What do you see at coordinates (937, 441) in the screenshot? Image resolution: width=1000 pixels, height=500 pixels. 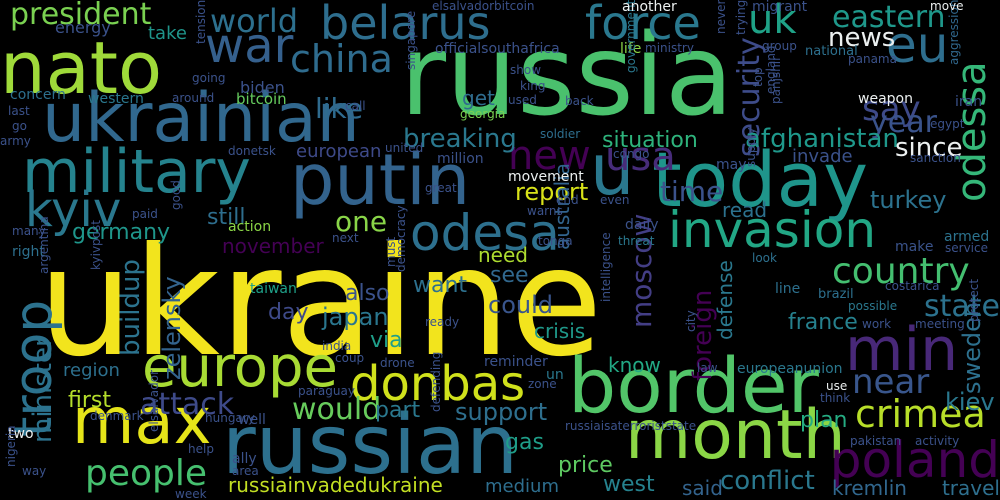 I see `cloud-word-activity: activity` at bounding box center [937, 441].